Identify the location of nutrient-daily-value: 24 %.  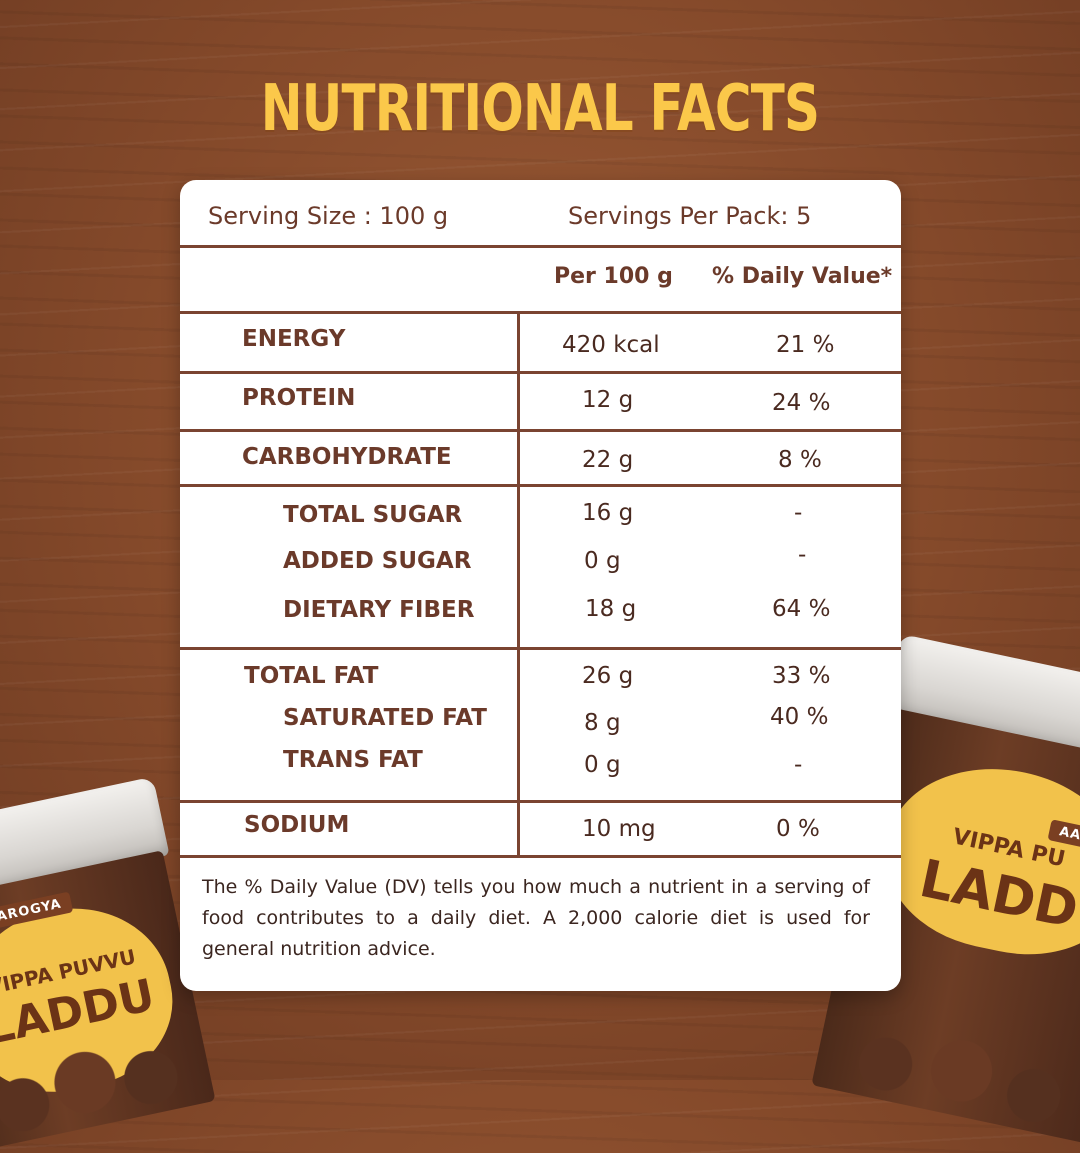
(801, 403).